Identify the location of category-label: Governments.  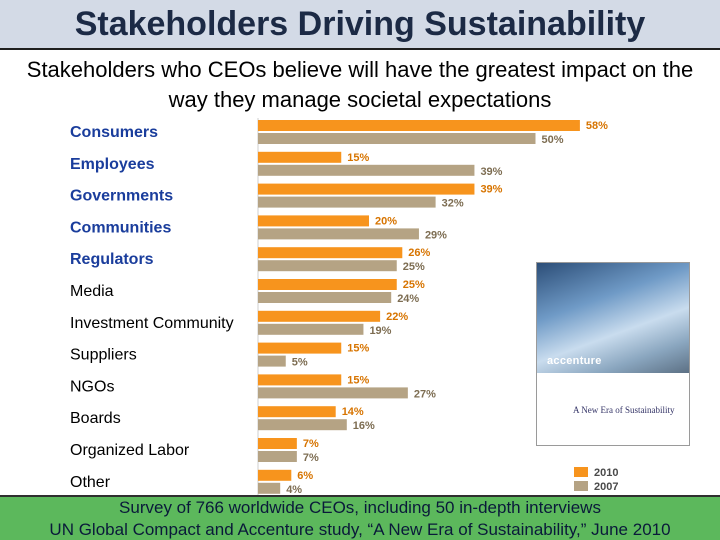
(121, 196).